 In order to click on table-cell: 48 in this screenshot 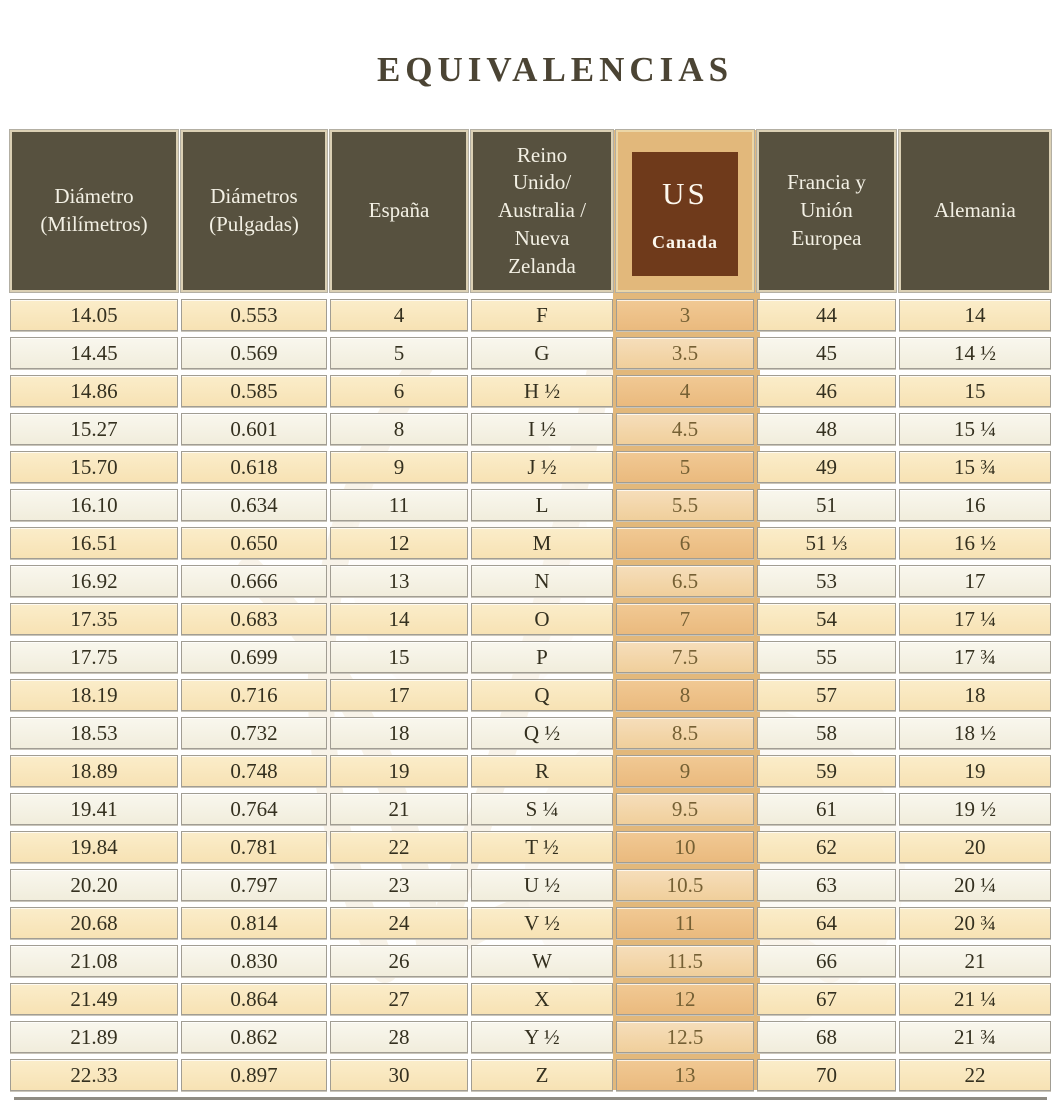, I will do `click(826, 429)`.